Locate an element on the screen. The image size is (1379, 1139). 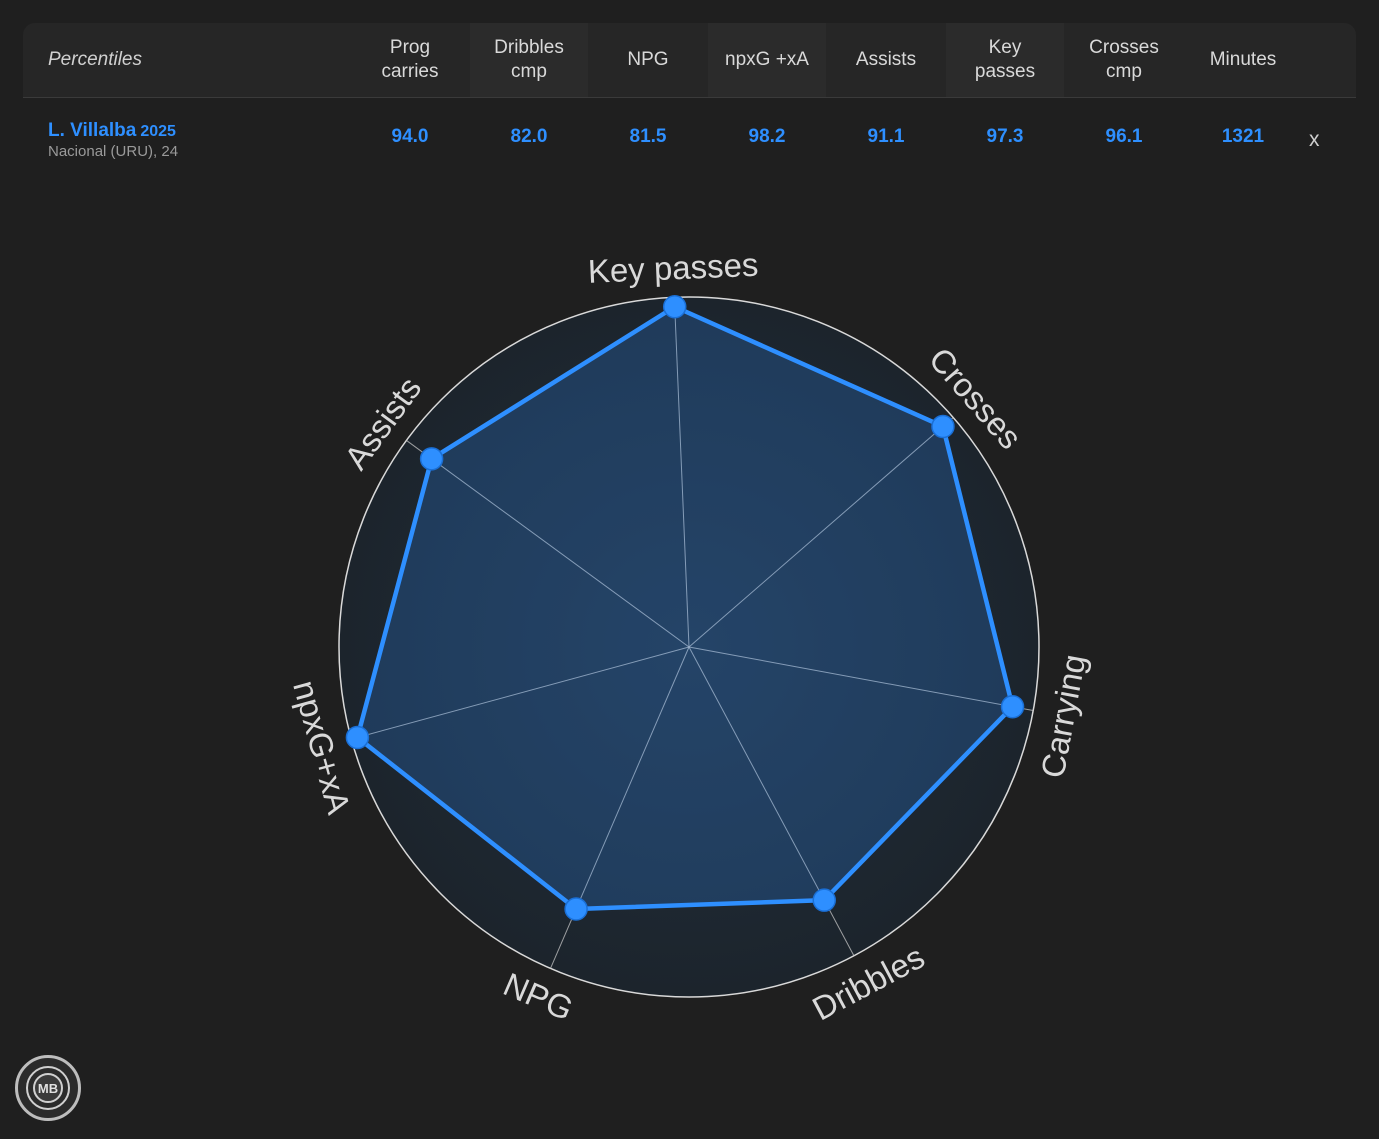
player-name-link: L. Villalba 2025 is located at coordinates (112, 130).